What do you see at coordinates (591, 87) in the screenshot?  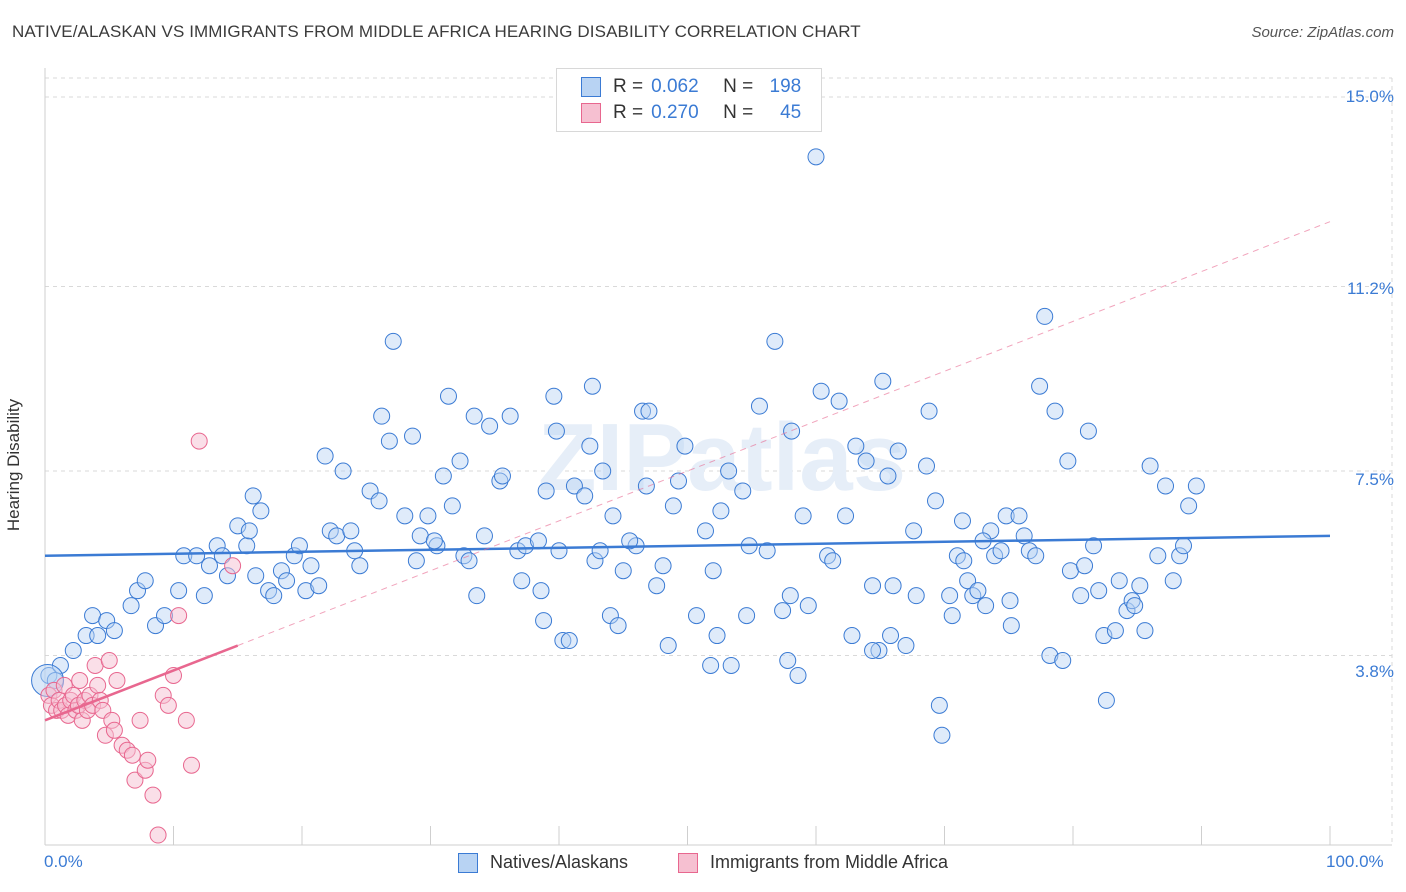 I see `legend-swatch-blue` at bounding box center [591, 87].